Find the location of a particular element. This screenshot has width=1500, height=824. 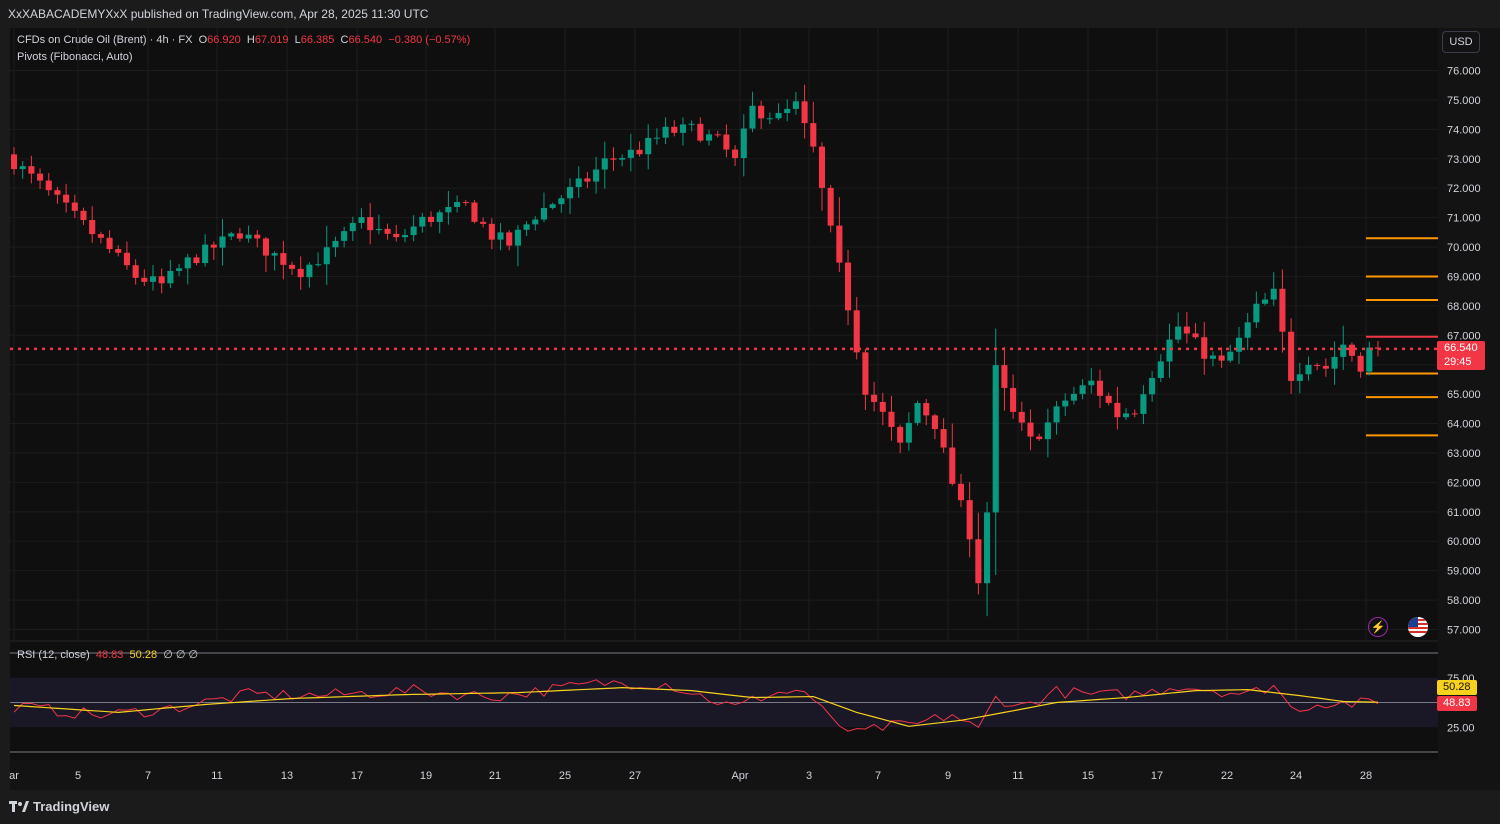

symbol-name: CFDs on Crude Oil (Brent) · 4h · FX is located at coordinates (105, 40).